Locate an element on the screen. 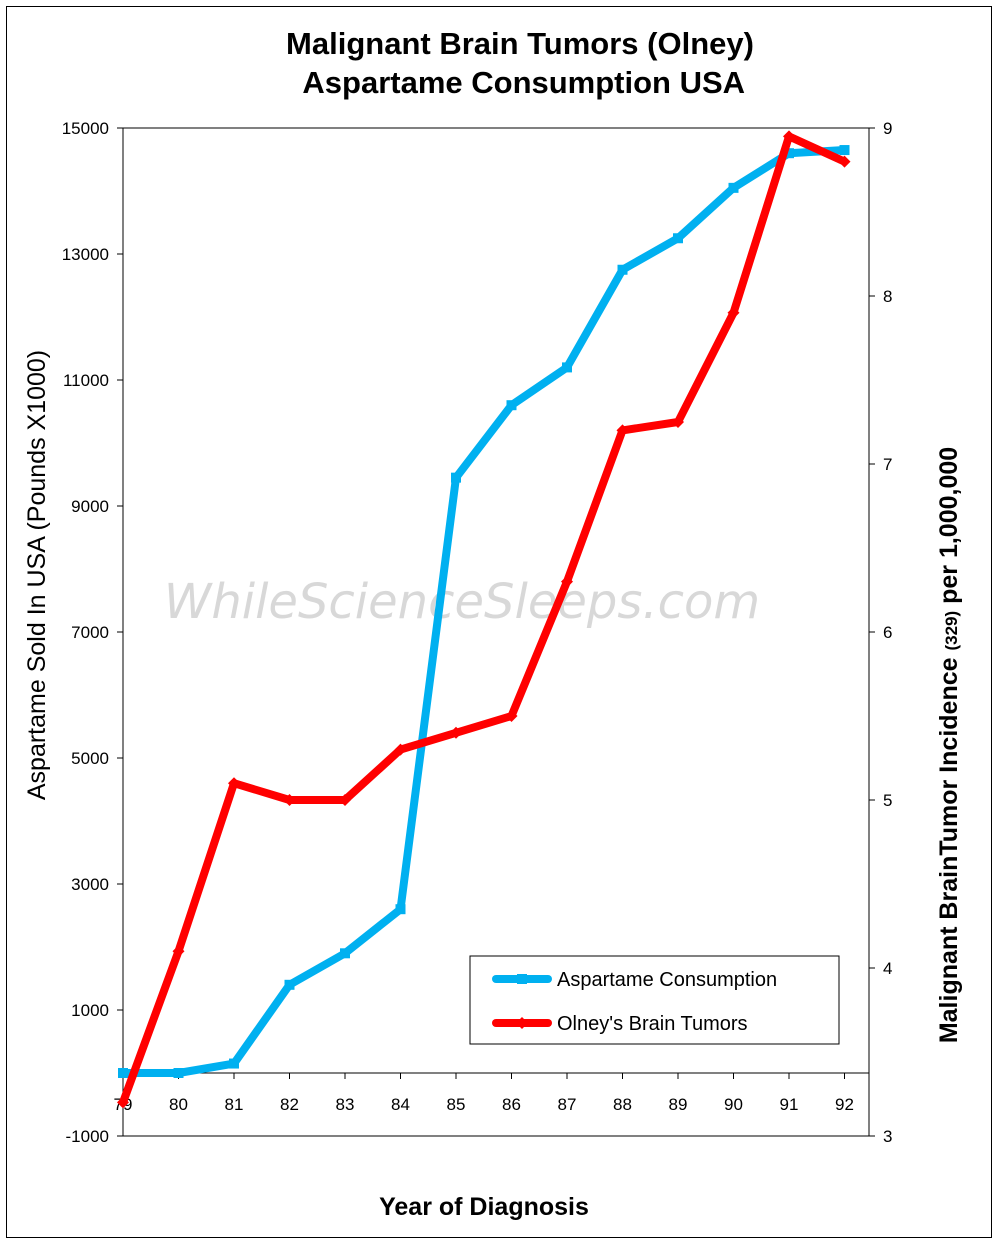 Image resolution: width=1000 pixels, height=1246 pixels. y2-axis-label-small: (329) is located at coordinates (951, 631).